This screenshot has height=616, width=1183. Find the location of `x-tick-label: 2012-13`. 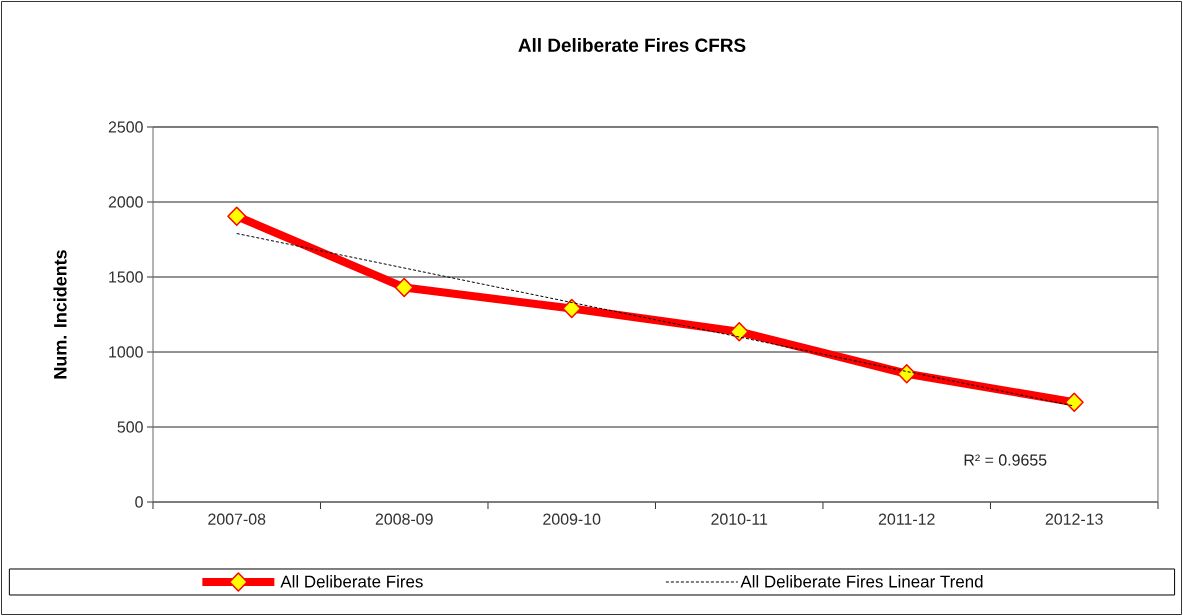

x-tick-label: 2012-13 is located at coordinates (1074, 519).